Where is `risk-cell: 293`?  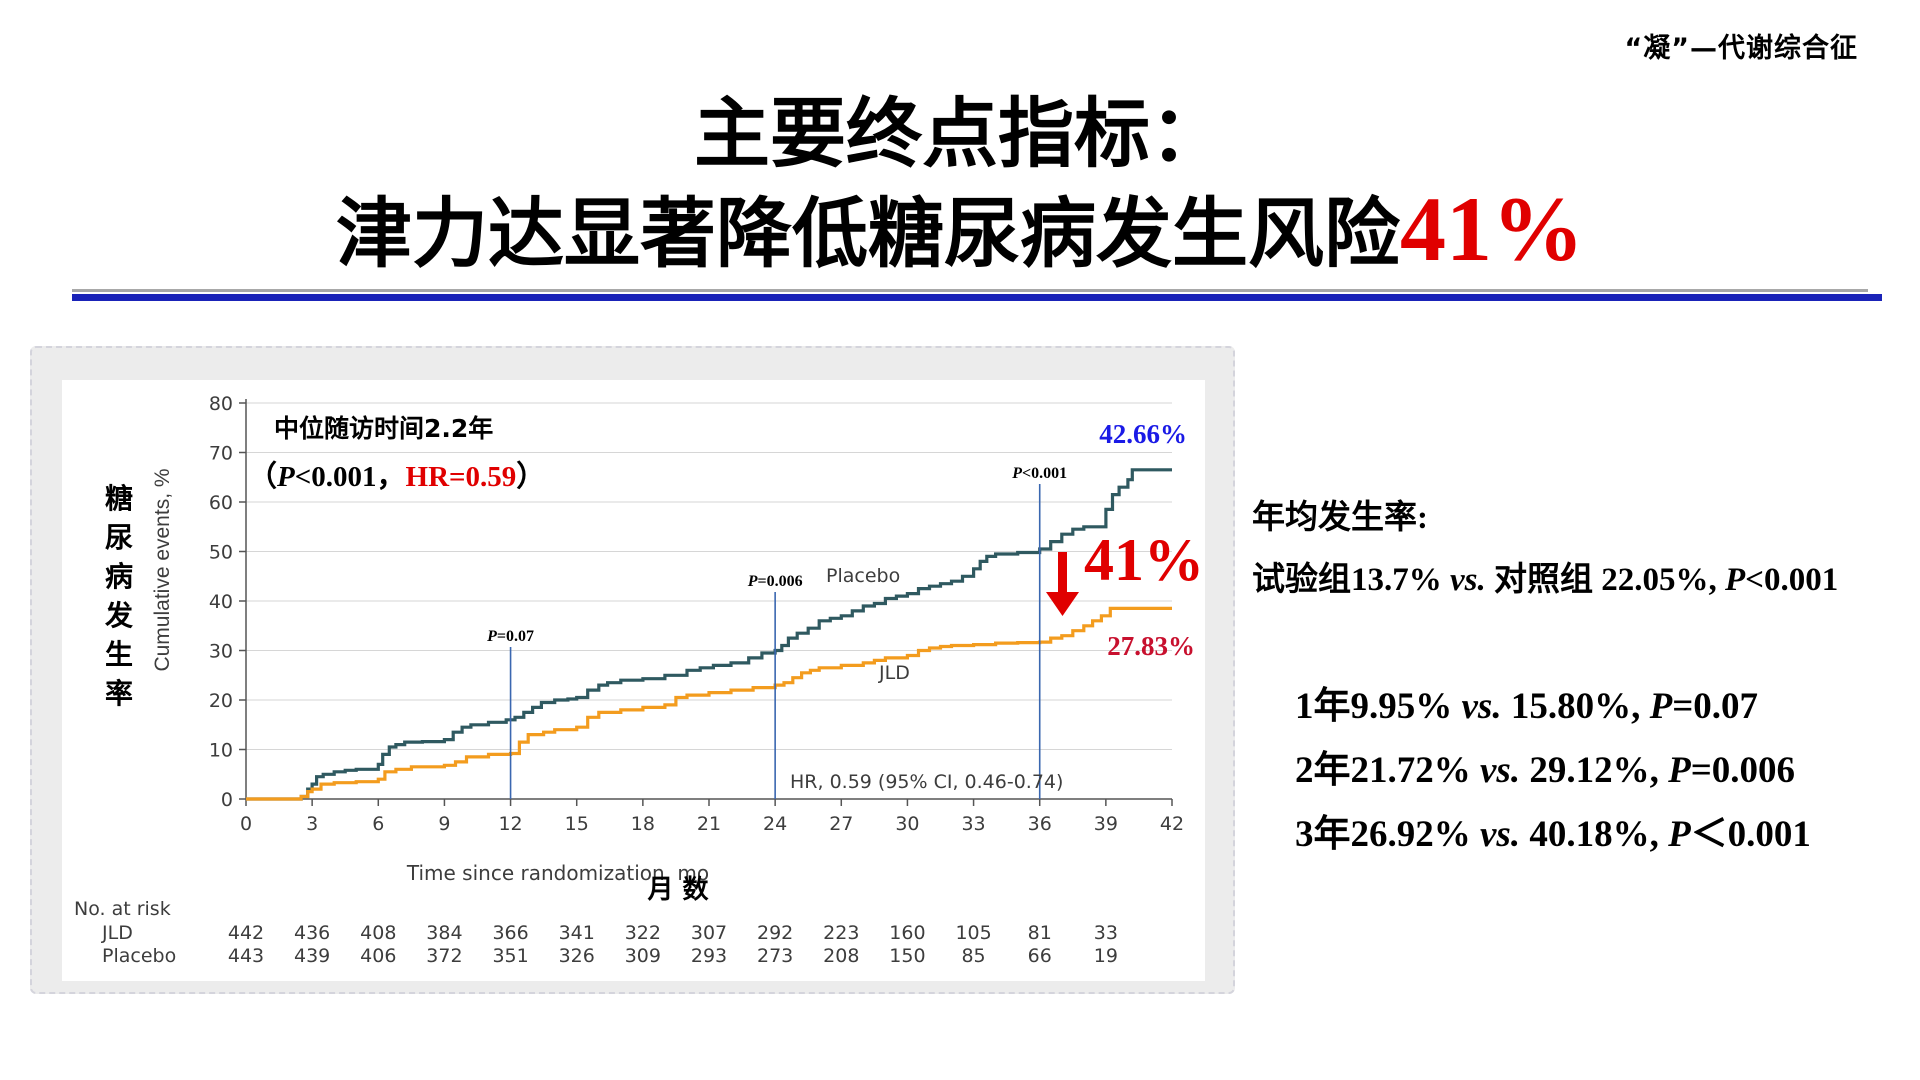 risk-cell: 293 is located at coordinates (709, 956).